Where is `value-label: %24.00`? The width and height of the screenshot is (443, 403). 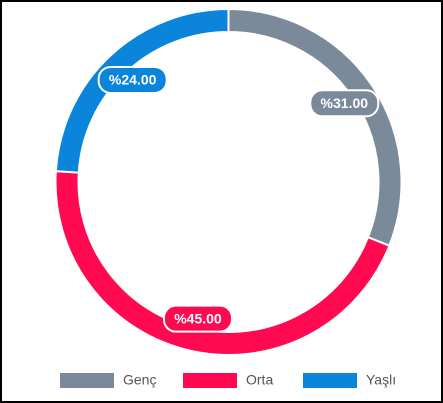
value-label: %24.00 is located at coordinates (133, 80).